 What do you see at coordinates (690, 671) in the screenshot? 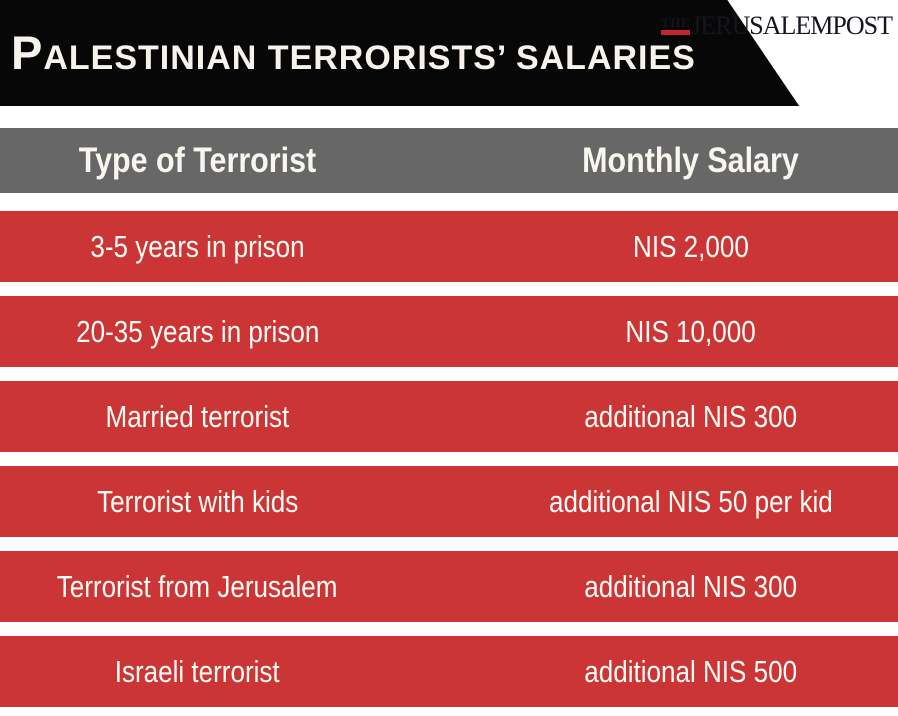
I see `salary-label: additional NIS 500` at bounding box center [690, 671].